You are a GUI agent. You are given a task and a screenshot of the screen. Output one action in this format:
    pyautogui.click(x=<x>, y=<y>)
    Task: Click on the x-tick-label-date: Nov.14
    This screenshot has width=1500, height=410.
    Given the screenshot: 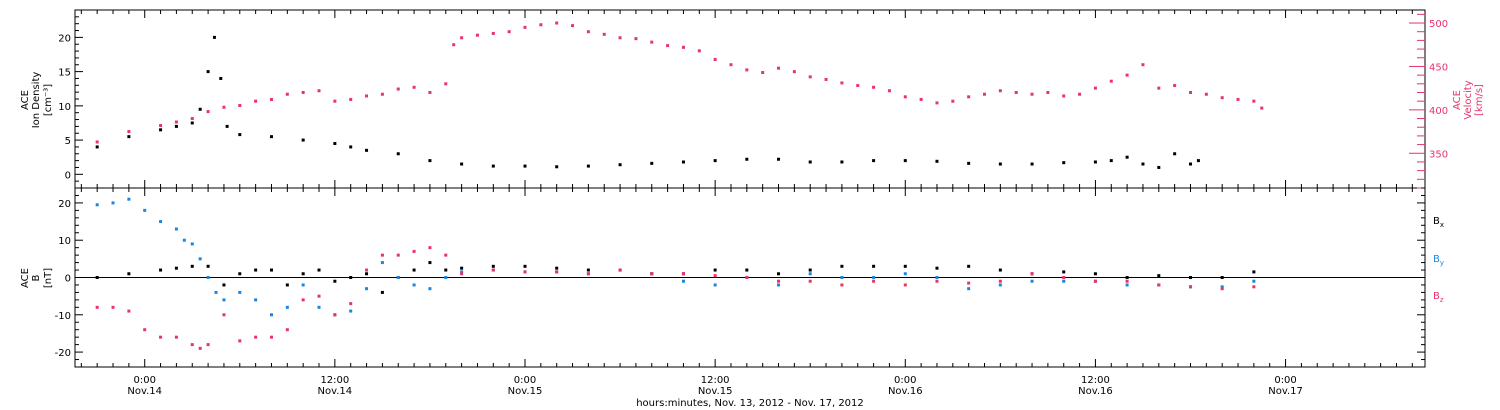 What is the action you would take?
    pyautogui.click(x=335, y=391)
    